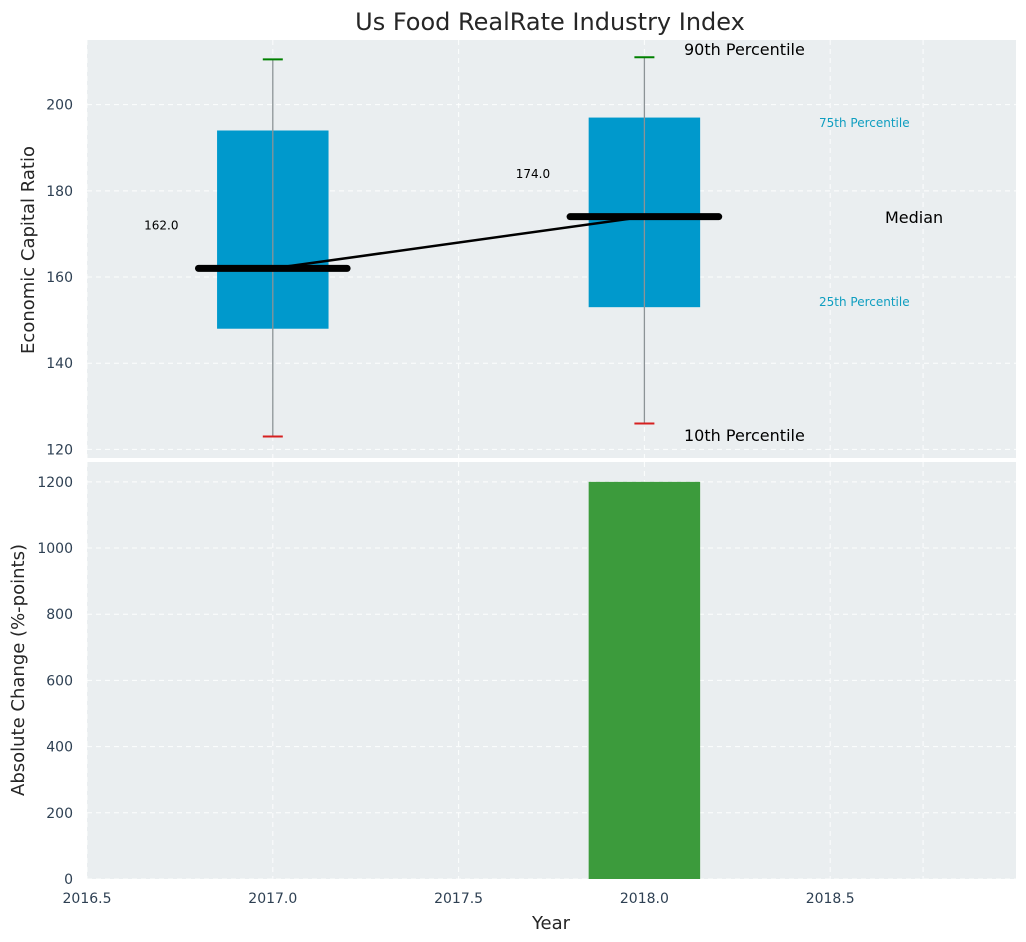 Image resolution: width=1026 pixels, height=942 pixels. Describe the element at coordinates (533, 174) in the screenshot. I see `median-value-label: 174.0` at that location.